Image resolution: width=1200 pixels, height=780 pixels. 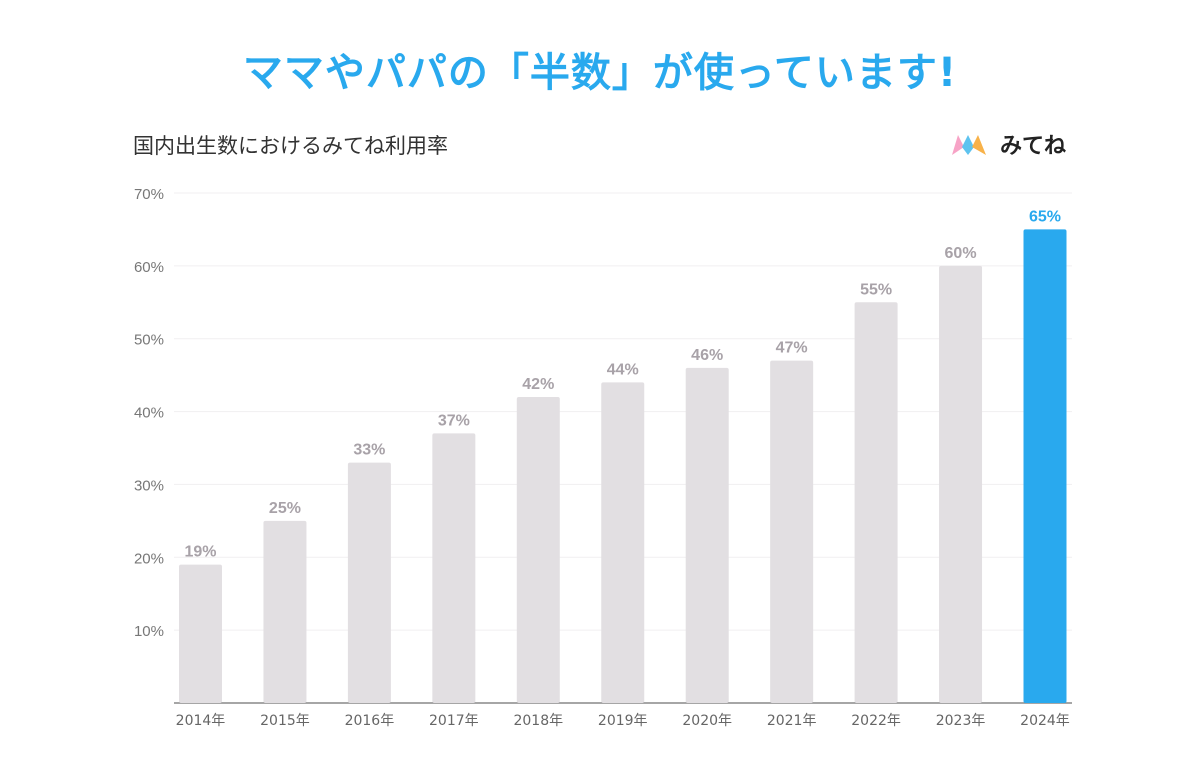 What do you see at coordinates (969, 145) in the screenshot?
I see `mitene-logo-icon` at bounding box center [969, 145].